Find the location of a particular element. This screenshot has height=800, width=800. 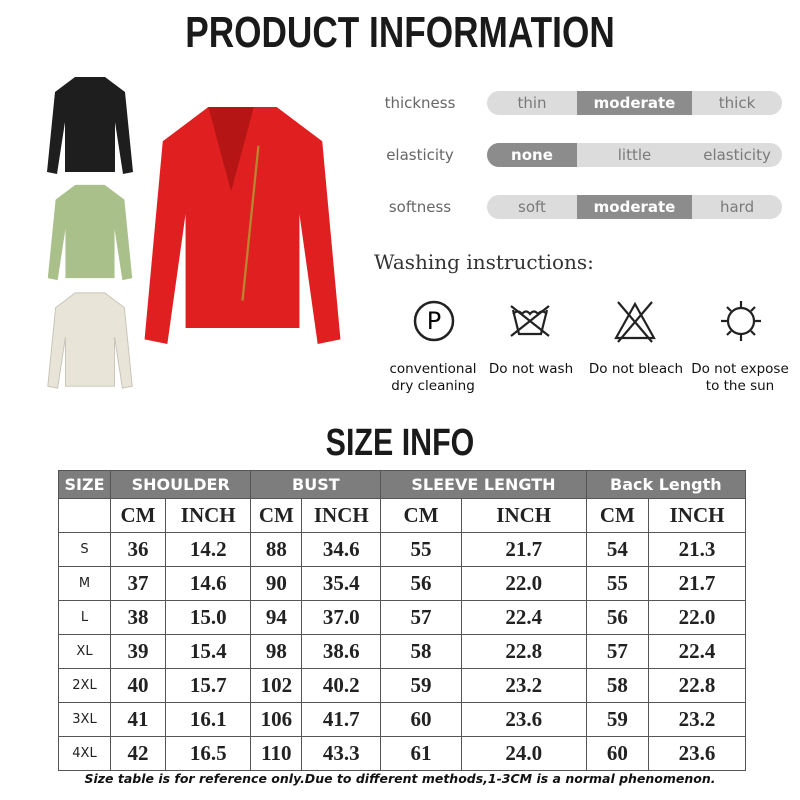

size-cell: XL is located at coordinates (84, 651).